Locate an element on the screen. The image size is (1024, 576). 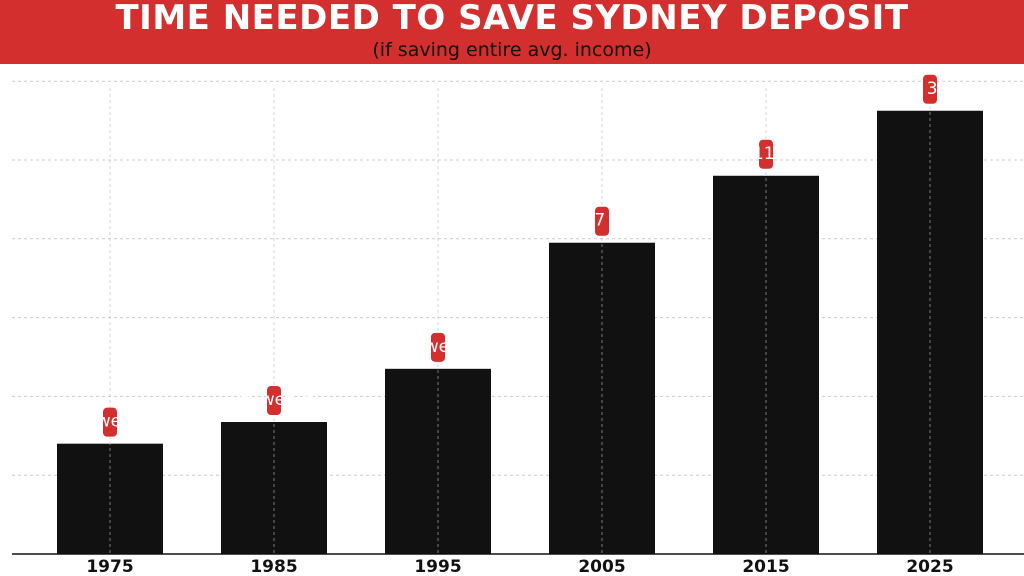
chart-subtitle: (if saving entire avg. income) is located at coordinates (512, 50).